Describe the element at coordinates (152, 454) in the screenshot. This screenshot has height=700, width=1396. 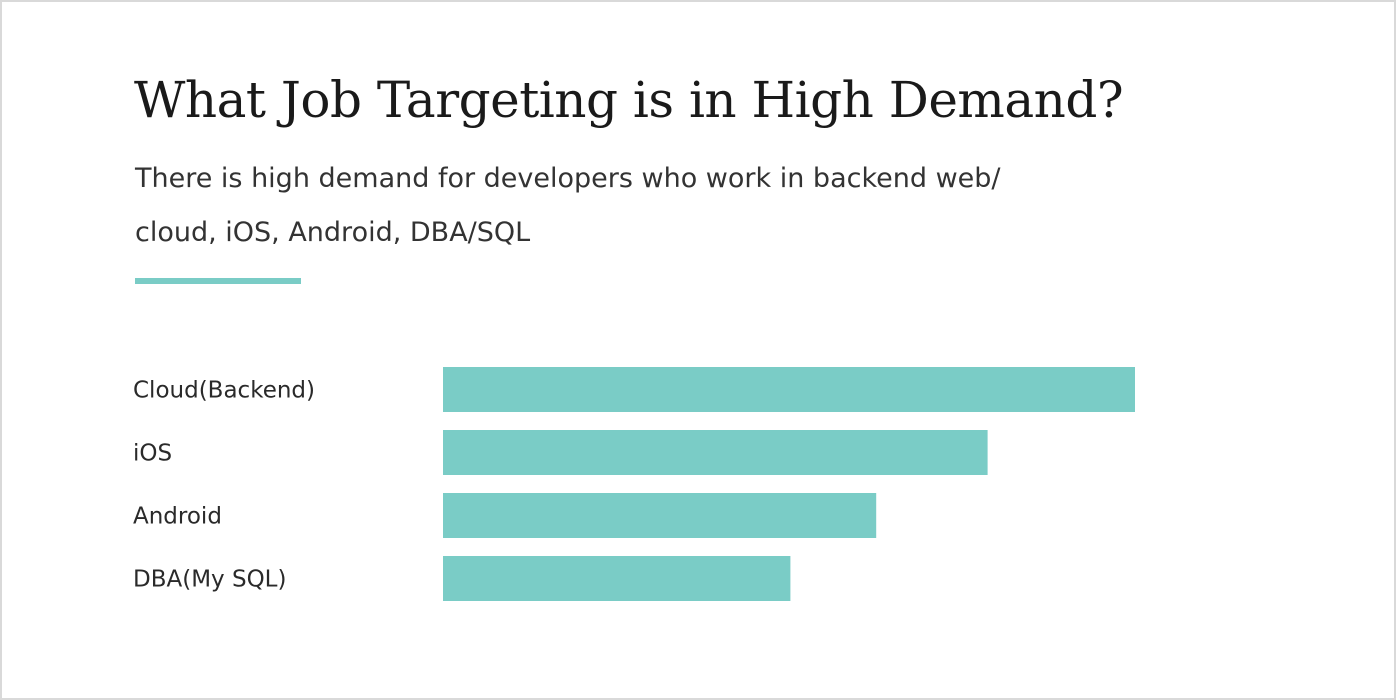
I see `category-label: iOS` at that location.